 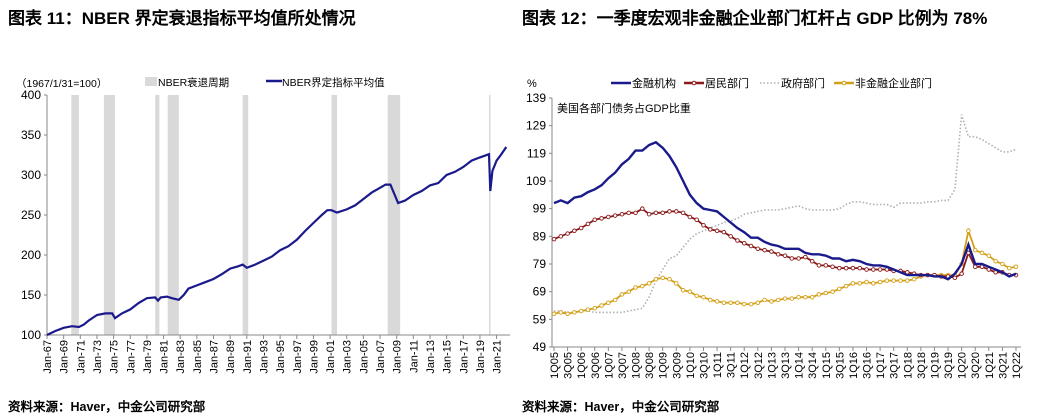 I want to click on legend-label: 金融机构, so click(x=654, y=83).